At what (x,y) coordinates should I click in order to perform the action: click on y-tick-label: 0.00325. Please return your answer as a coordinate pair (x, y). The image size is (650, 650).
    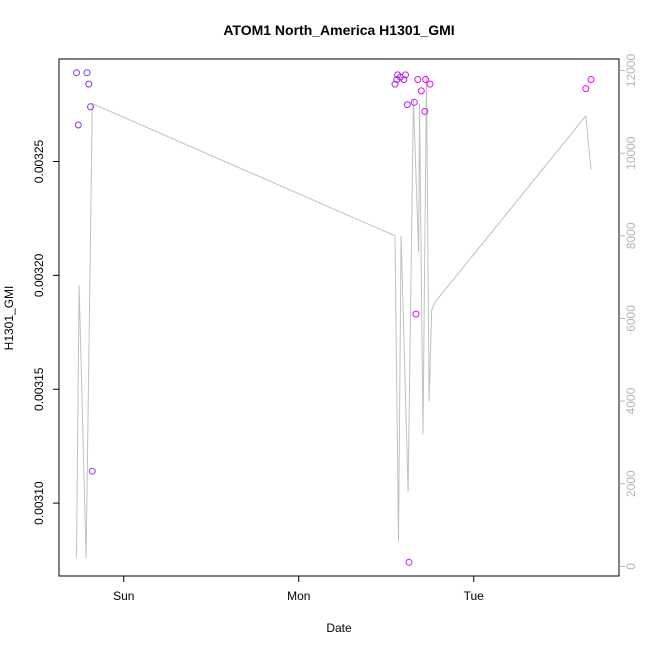
    Looking at the image, I should click on (39, 161).